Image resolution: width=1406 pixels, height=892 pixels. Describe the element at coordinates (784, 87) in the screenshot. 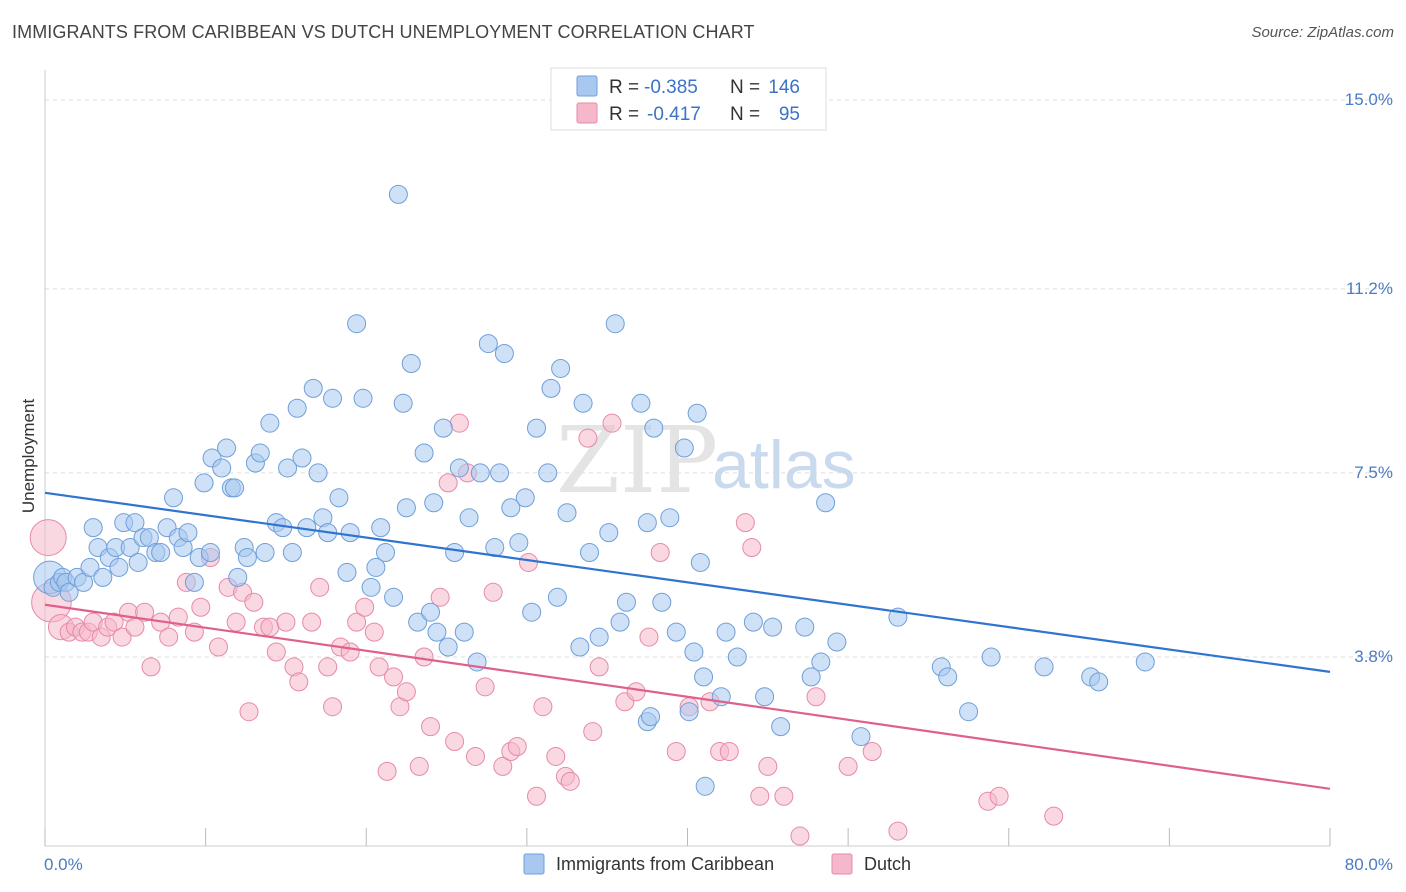

I see `legend-n-value-1: 146` at that location.